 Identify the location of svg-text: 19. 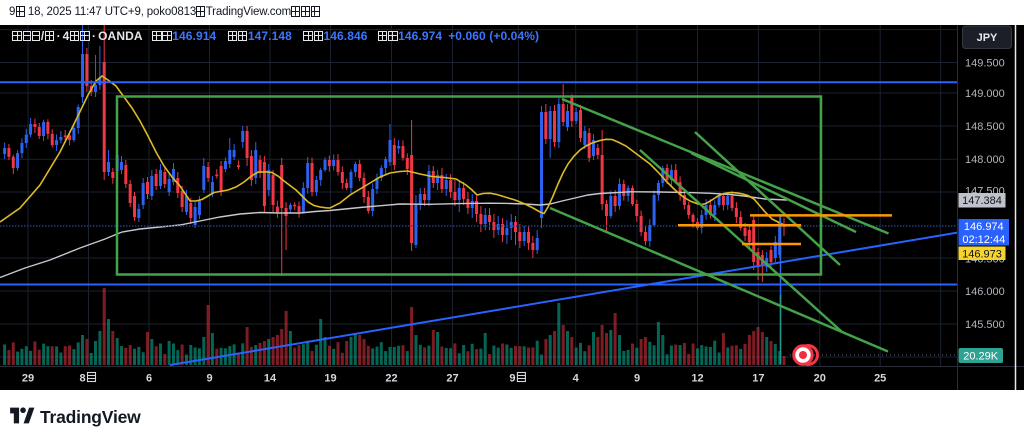
(330, 379).